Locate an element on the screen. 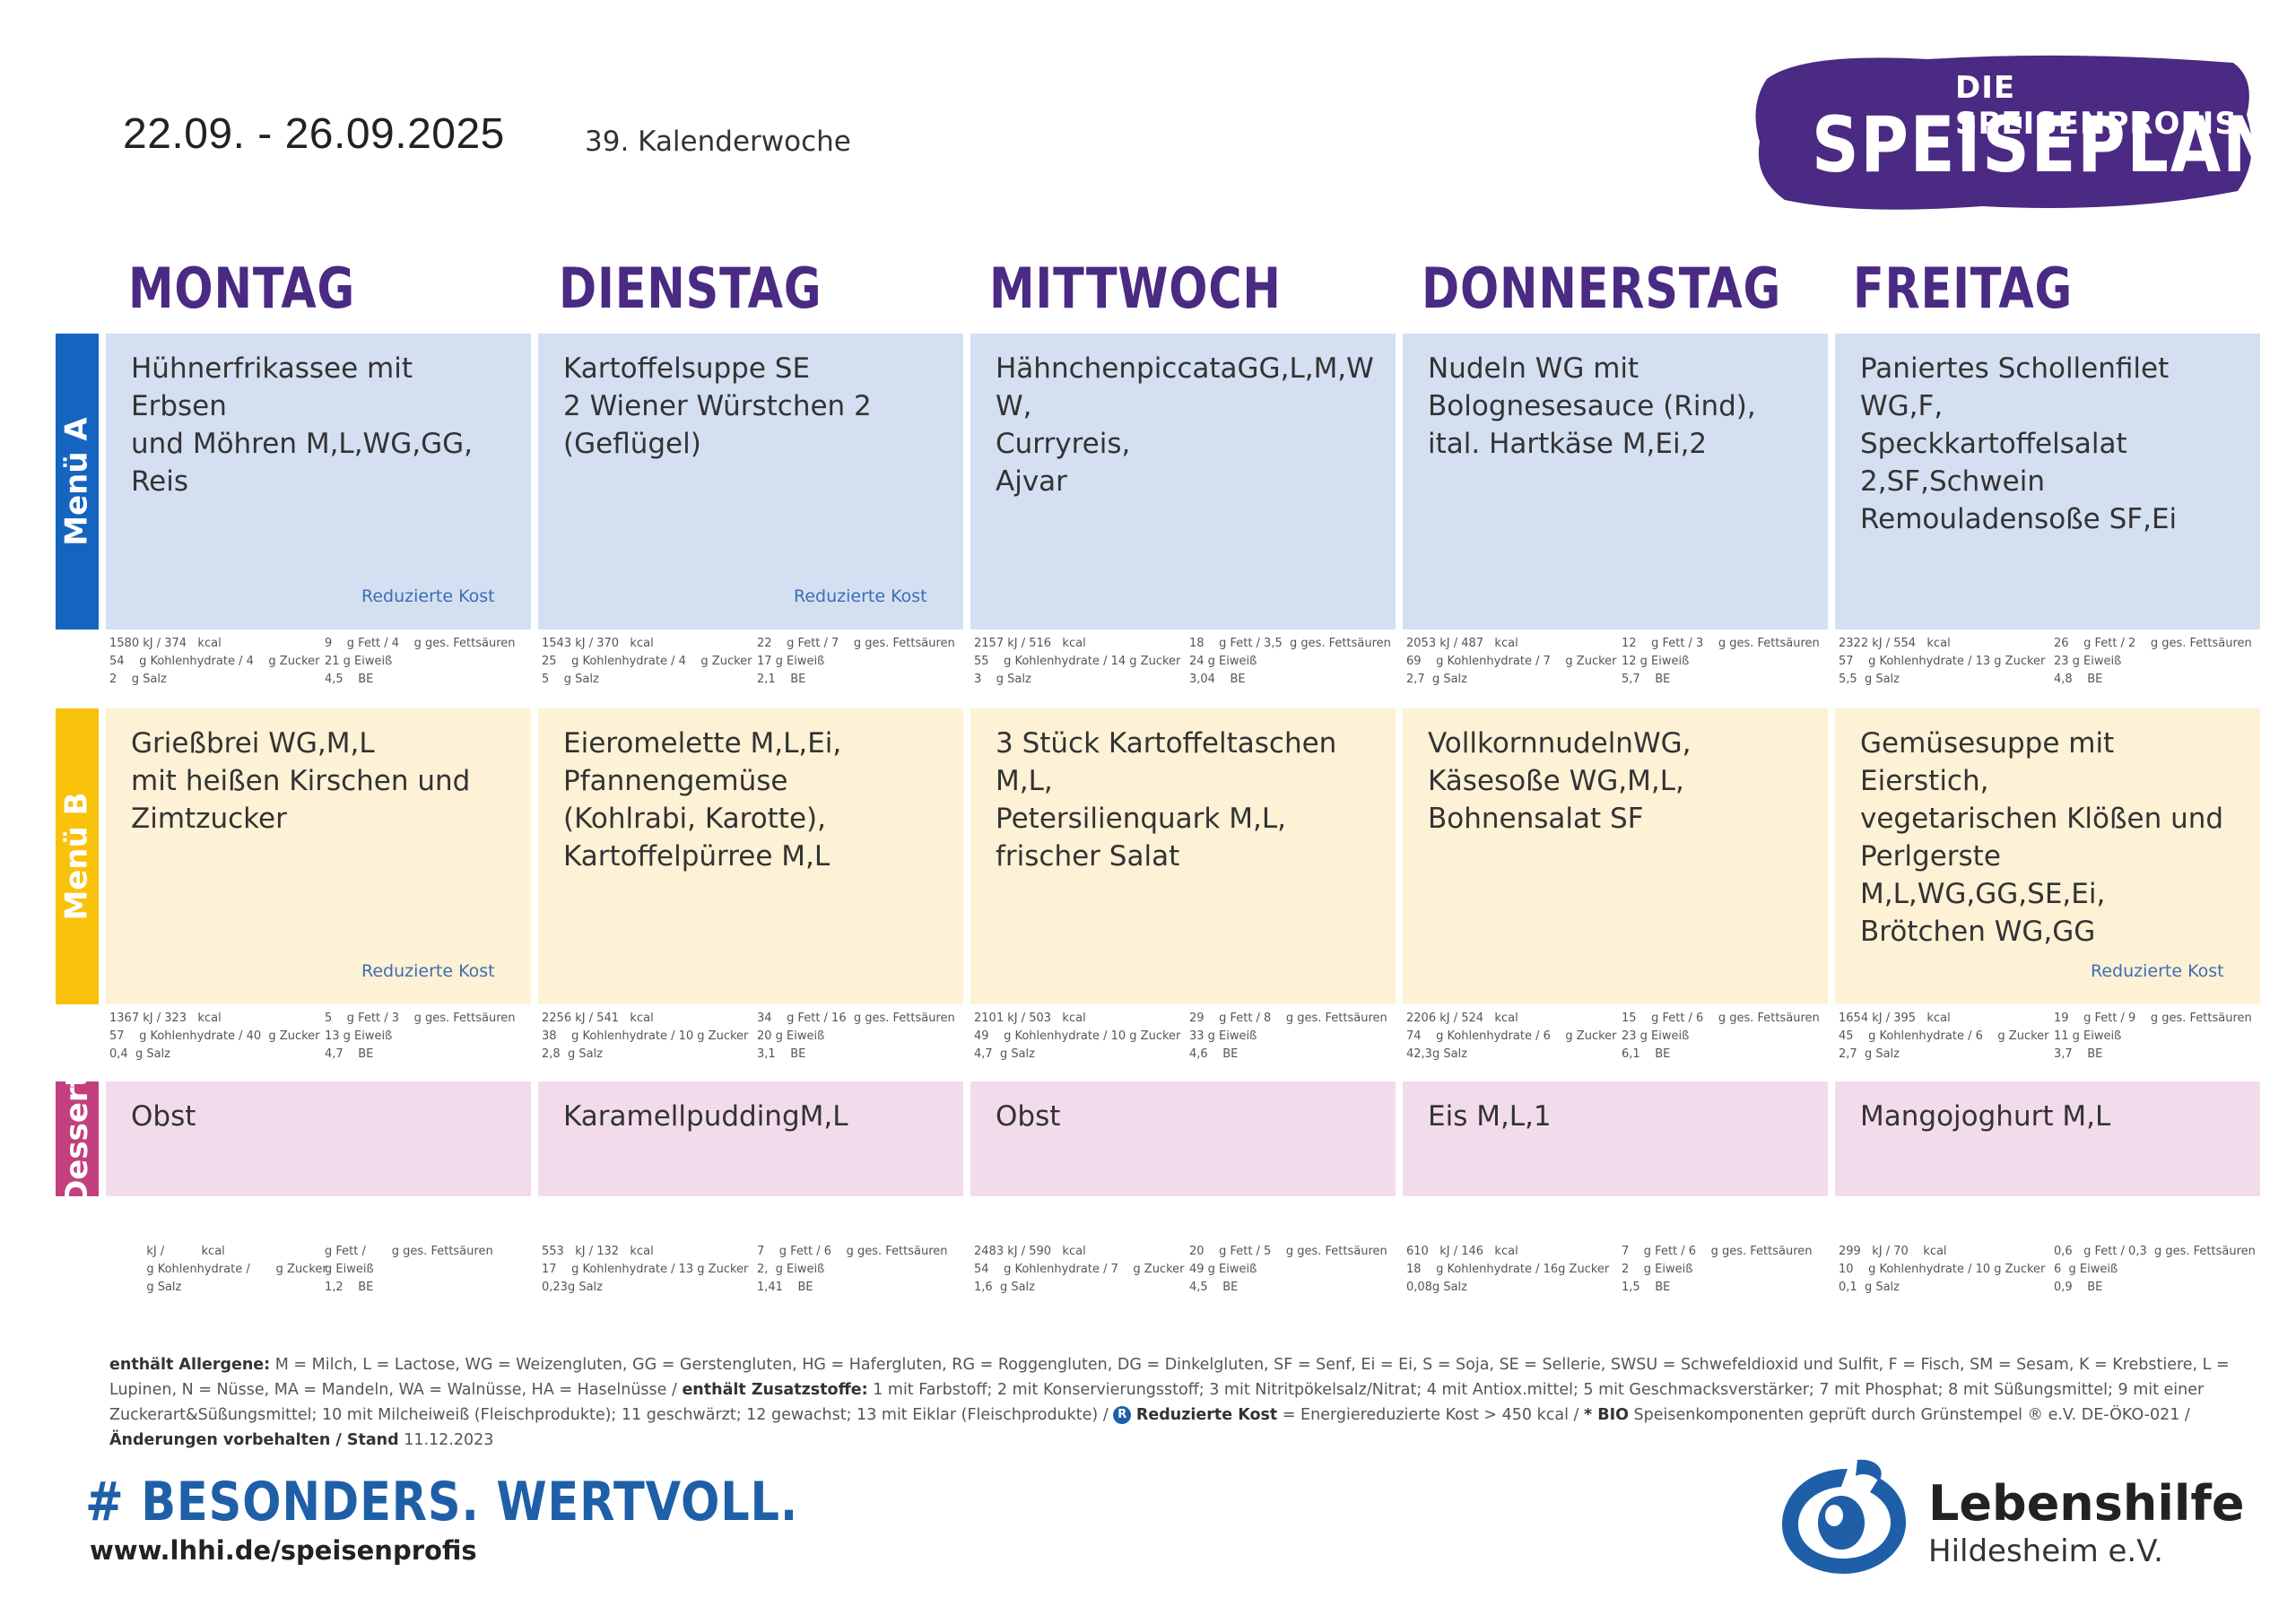 The height and width of the screenshot is (1624, 2296). nutrition-value: 25 g Kohlenhydrate / 4 g Zucker is located at coordinates (647, 661).